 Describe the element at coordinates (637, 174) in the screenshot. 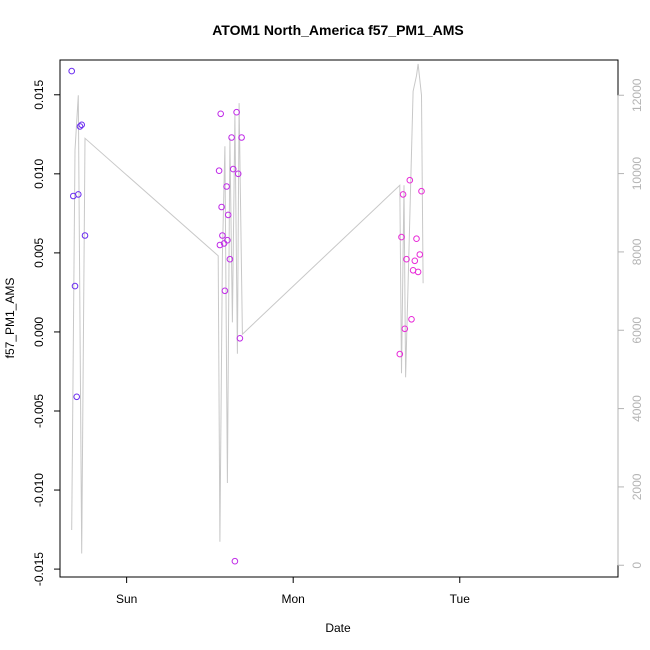

I see `secondary-y-tick-label: 10000` at that location.